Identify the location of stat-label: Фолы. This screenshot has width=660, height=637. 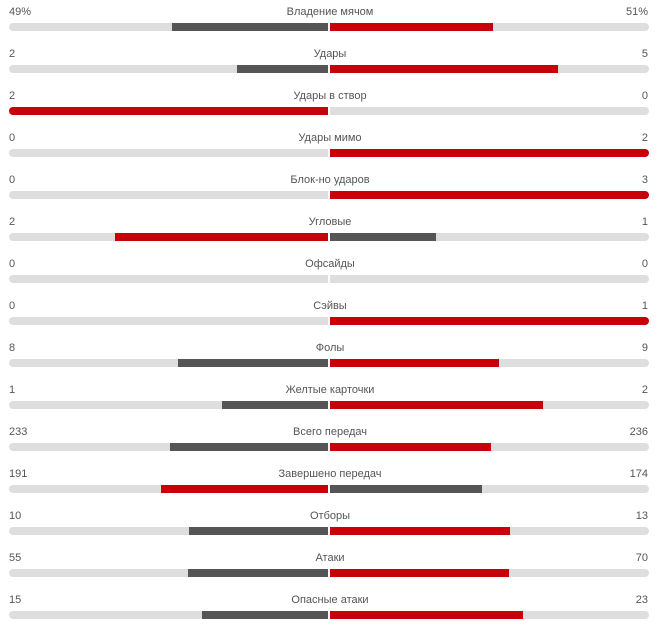
(330, 348).